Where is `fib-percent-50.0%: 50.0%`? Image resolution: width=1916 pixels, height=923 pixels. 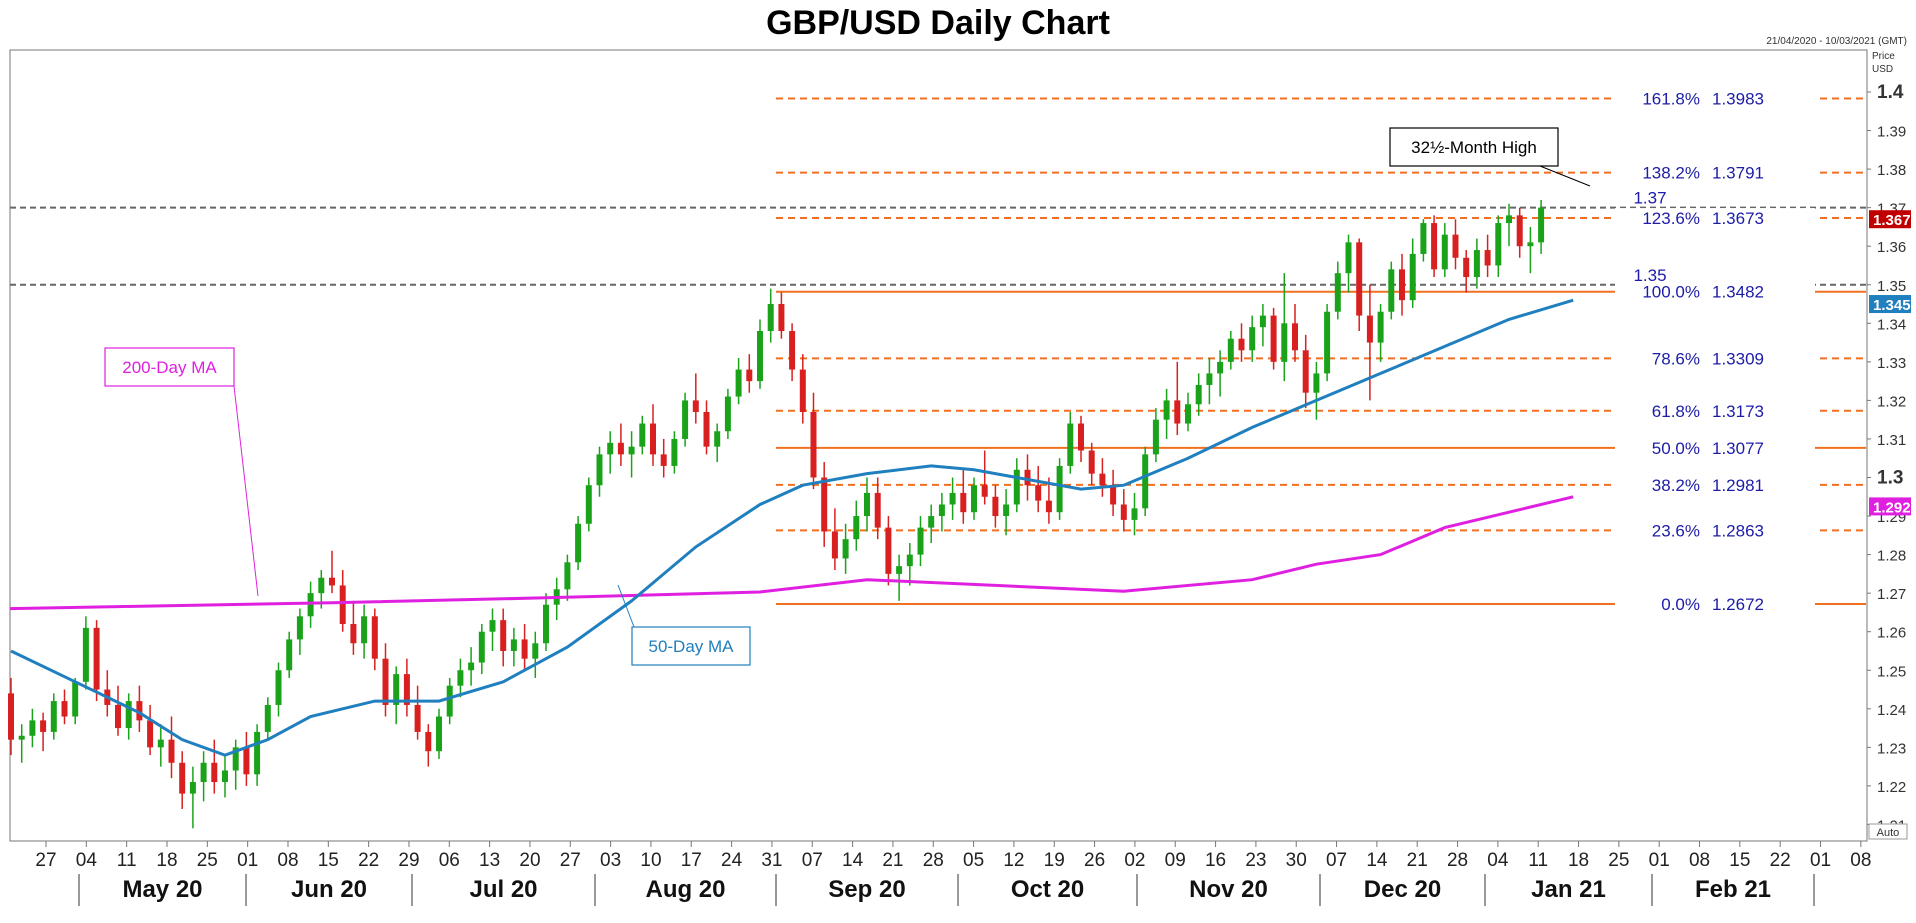 fib-percent-50.0%: 50.0% is located at coordinates (1676, 448).